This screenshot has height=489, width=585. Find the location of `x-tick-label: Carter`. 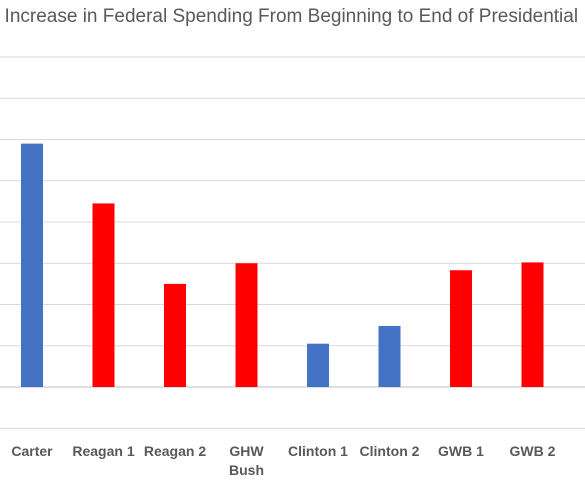

x-tick-label: Carter is located at coordinates (32, 451).